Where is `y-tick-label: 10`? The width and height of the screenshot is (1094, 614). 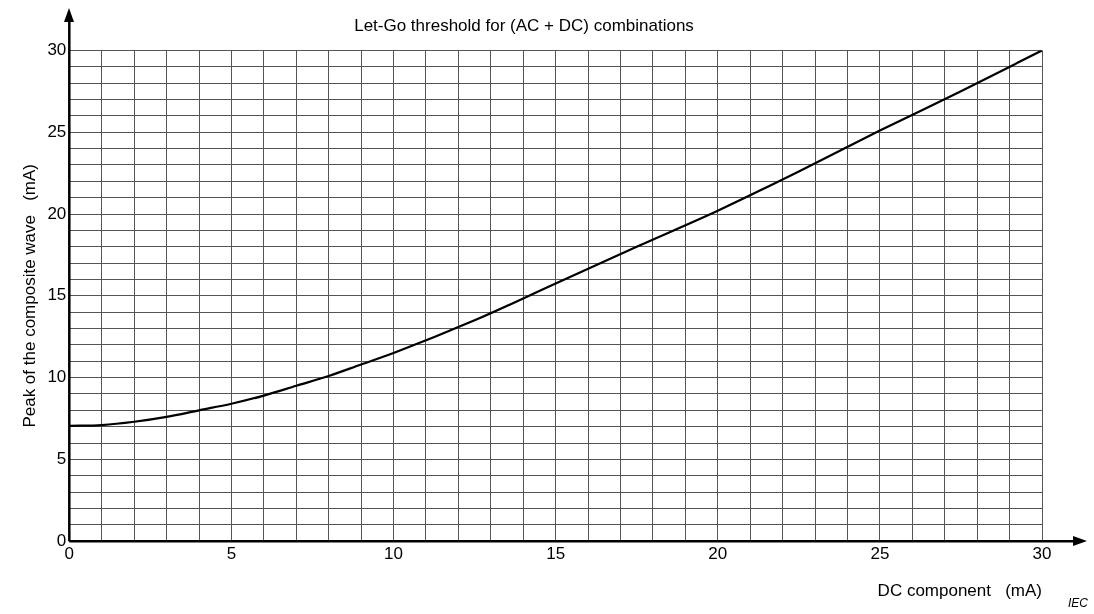 y-tick-label: 10 is located at coordinates (57, 377).